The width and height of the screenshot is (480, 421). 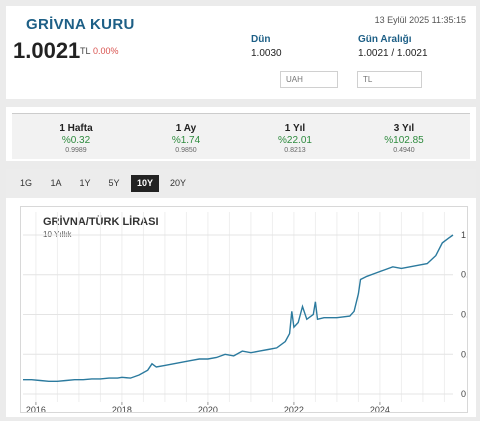 I want to click on day-range-value: 1.0021 / 1.0021, so click(x=393, y=53).